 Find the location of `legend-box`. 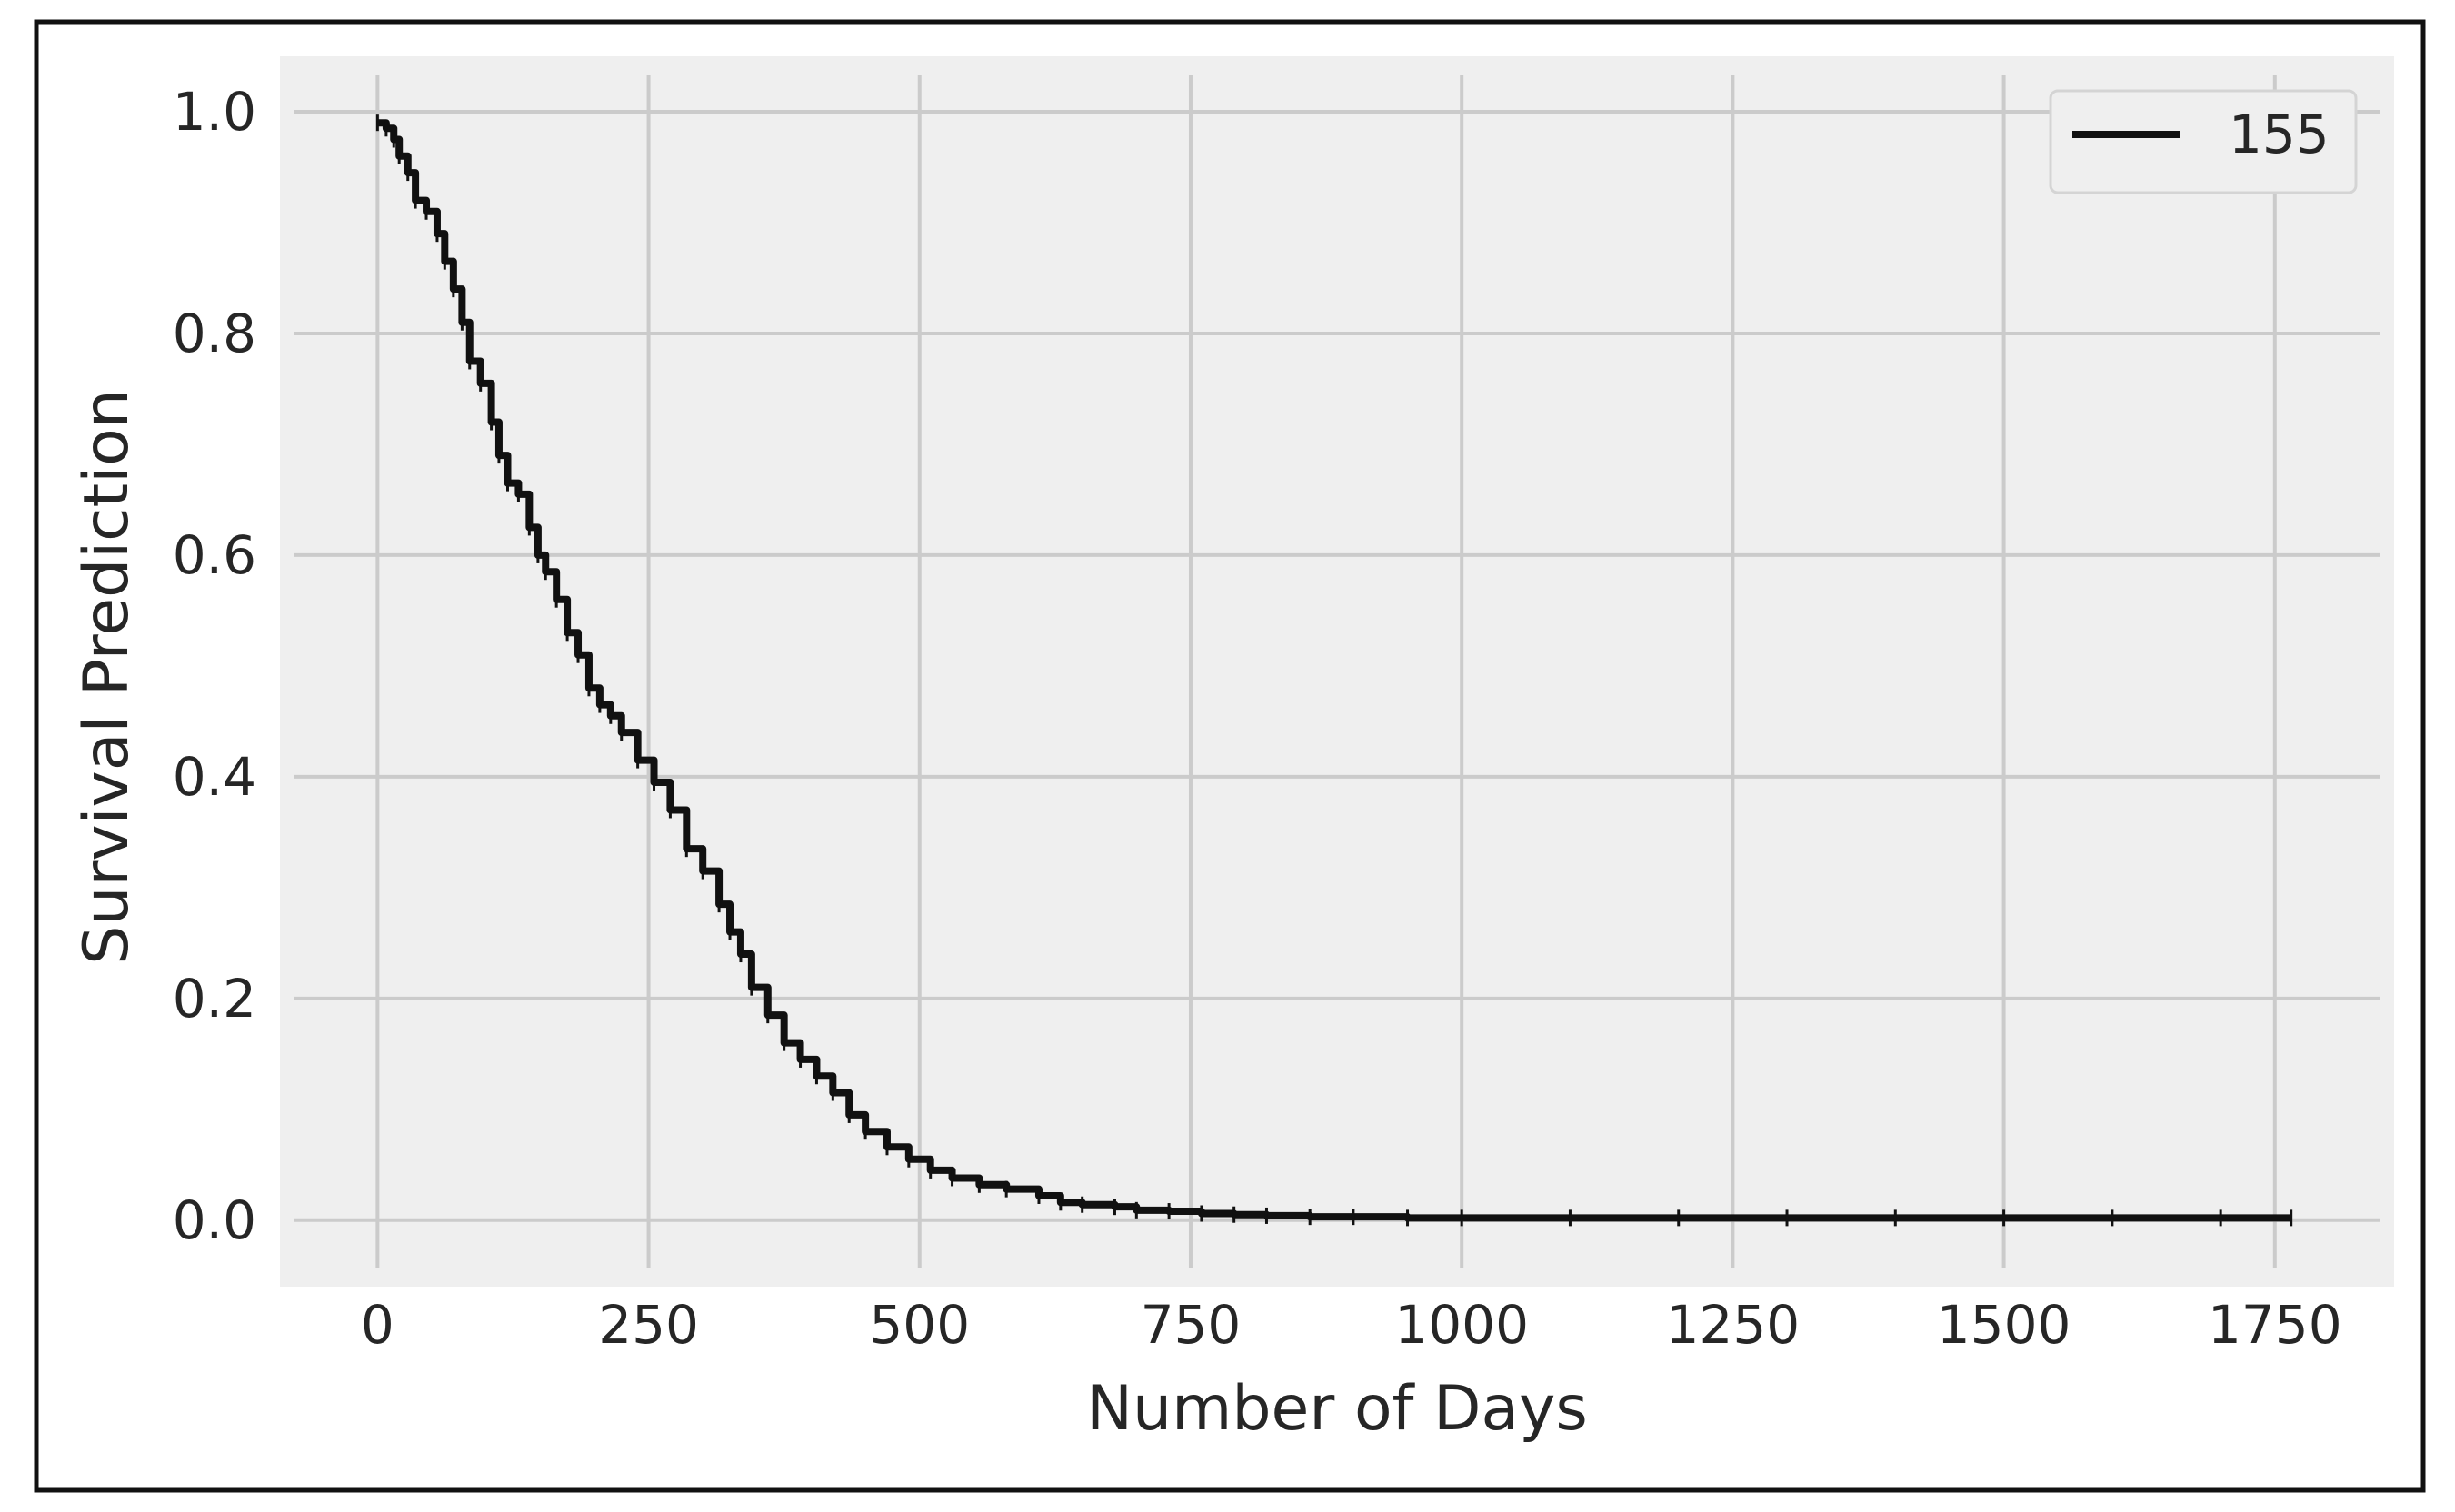

legend-box is located at coordinates (2203, 141).